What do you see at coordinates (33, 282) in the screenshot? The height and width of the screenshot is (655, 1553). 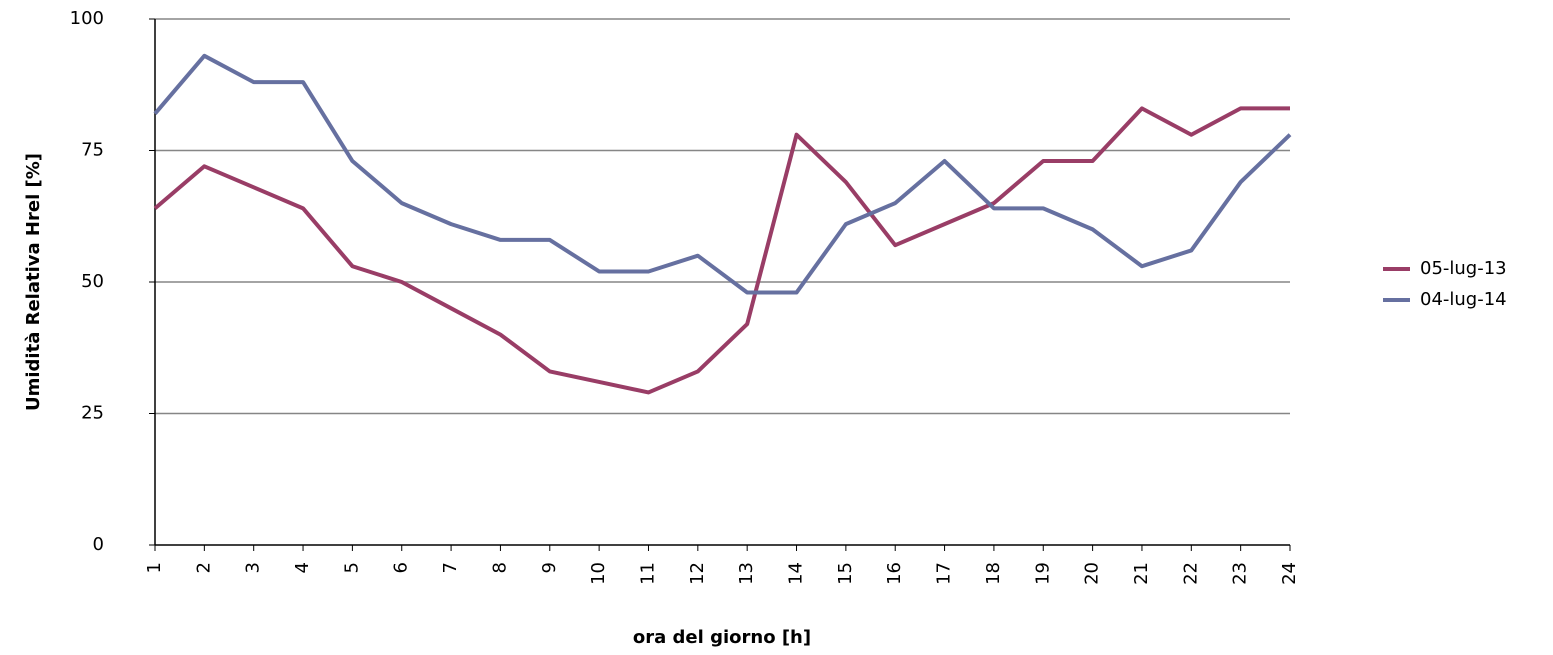 I see `y-axis-title: Umidità Relativa Hrel [%]` at bounding box center [33, 282].